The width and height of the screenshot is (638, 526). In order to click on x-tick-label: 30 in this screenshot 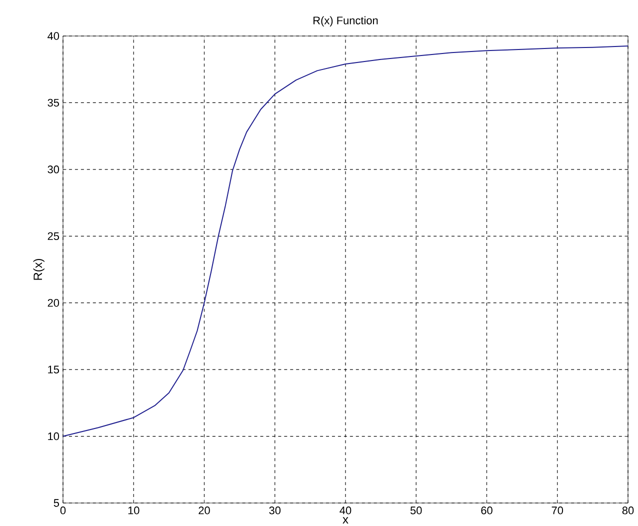, I will do `click(275, 510)`.